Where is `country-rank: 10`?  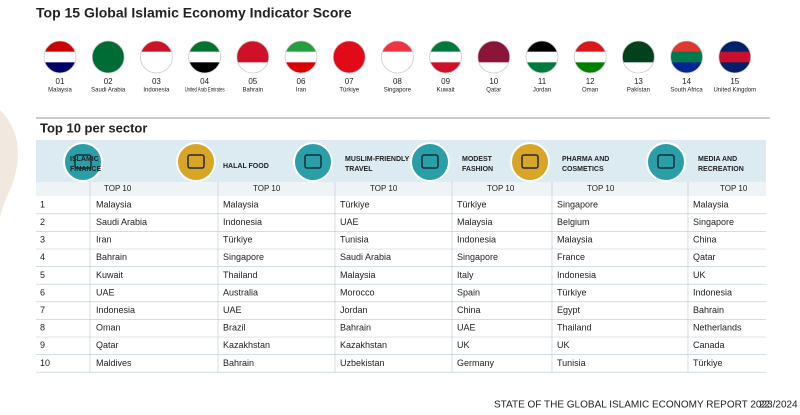
country-rank: 10 is located at coordinates (493, 81).